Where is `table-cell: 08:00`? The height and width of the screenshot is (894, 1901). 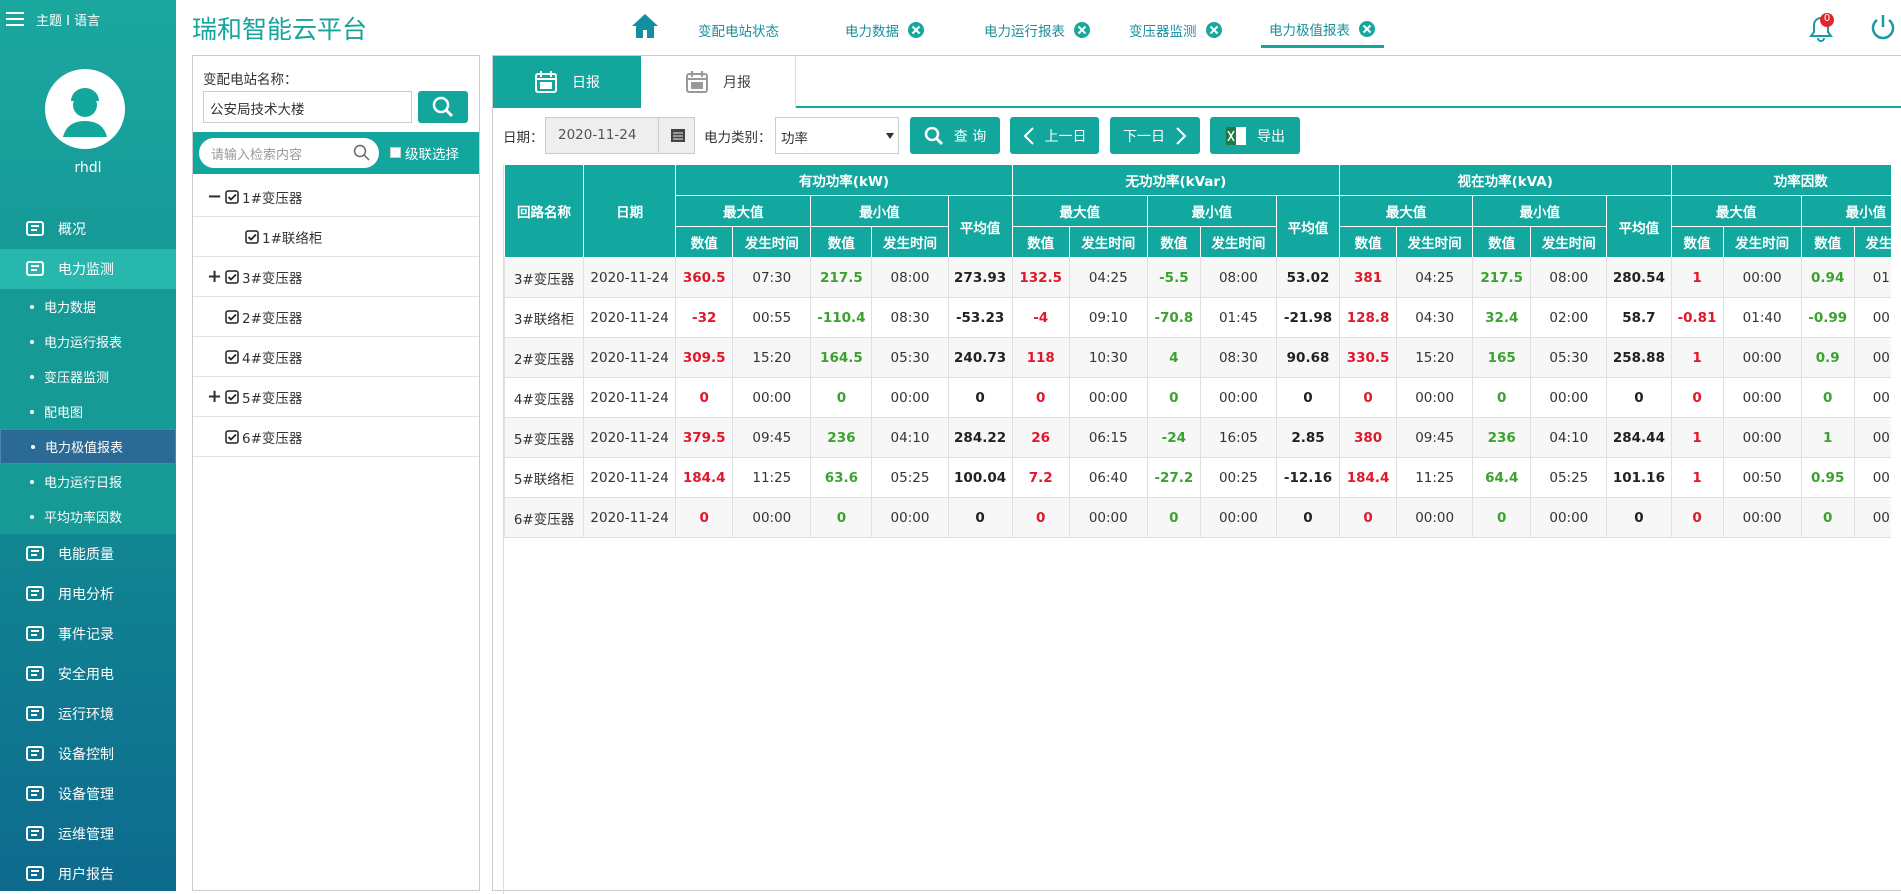 table-cell: 08:00 is located at coordinates (1569, 277).